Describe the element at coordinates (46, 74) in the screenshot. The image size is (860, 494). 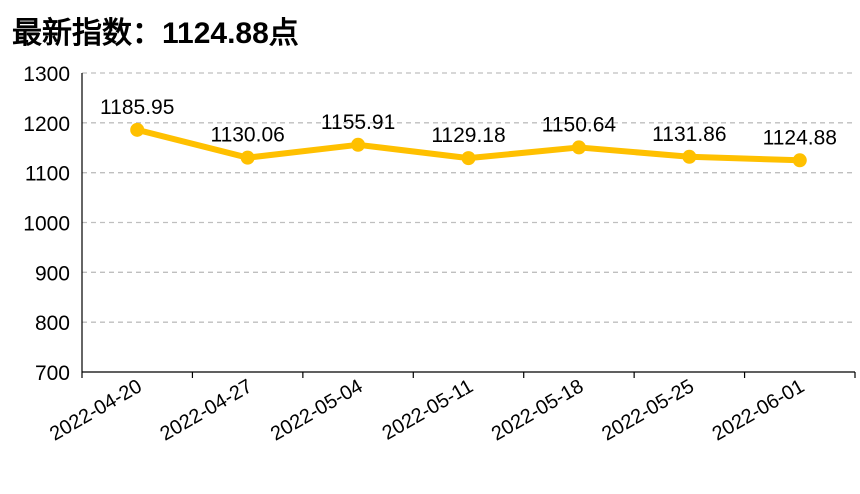
I see `y-tick-label: 1300` at that location.